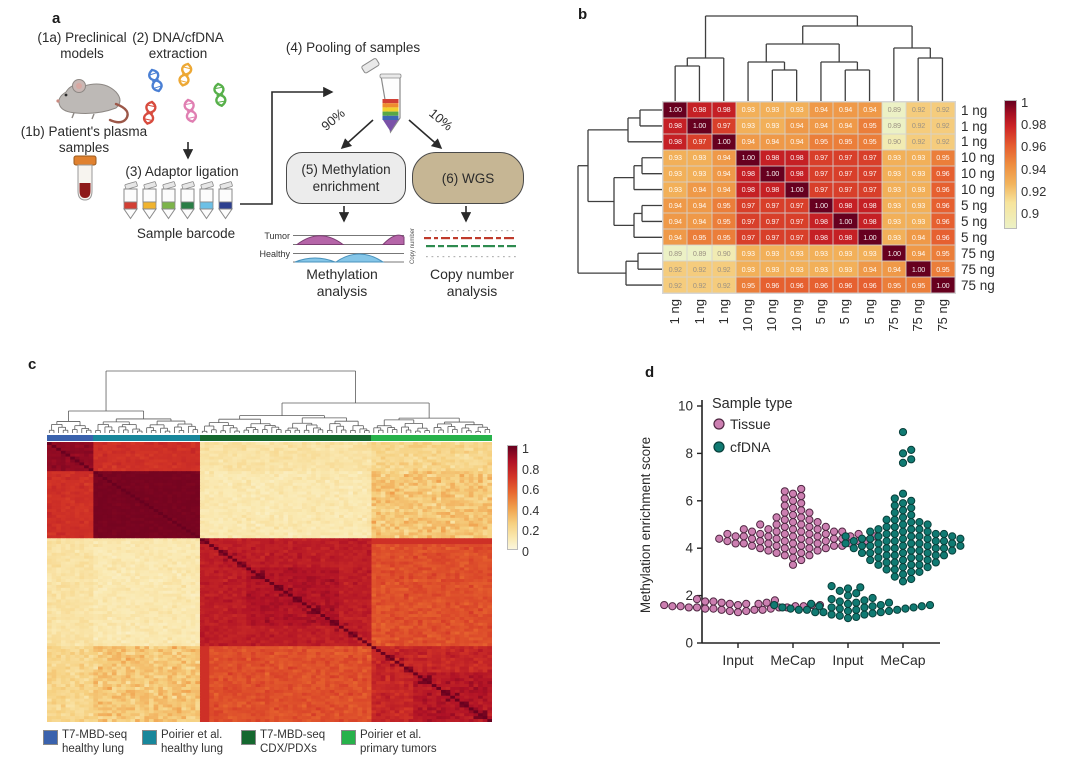 The height and width of the screenshot is (766, 1080). Describe the element at coordinates (56, 18) in the screenshot. I see `panel-a-label: a` at that location.